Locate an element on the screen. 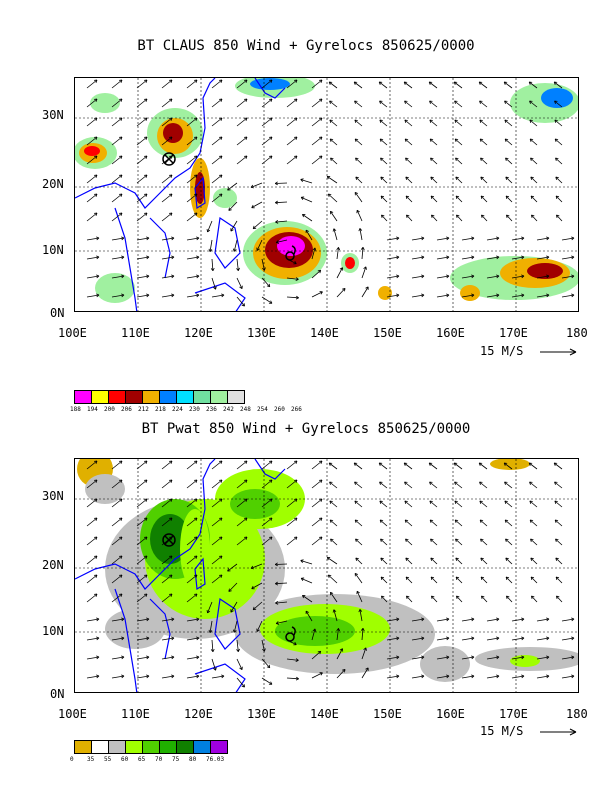 The image size is (612, 792). panel2-lat-tick: 30N is located at coordinates (53, 496).